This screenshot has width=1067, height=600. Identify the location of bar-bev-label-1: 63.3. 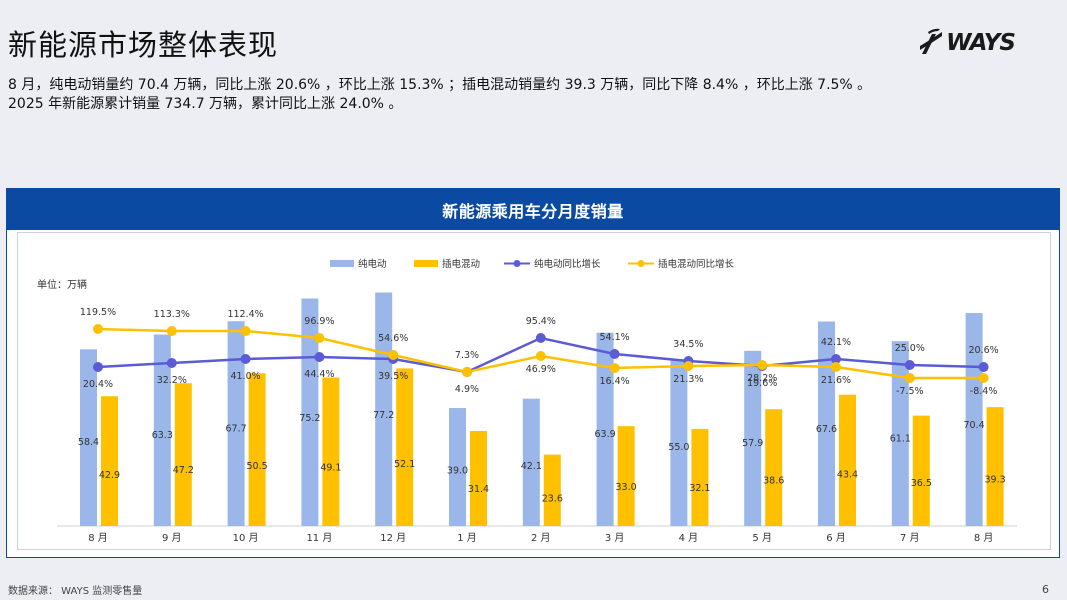
(162, 435).